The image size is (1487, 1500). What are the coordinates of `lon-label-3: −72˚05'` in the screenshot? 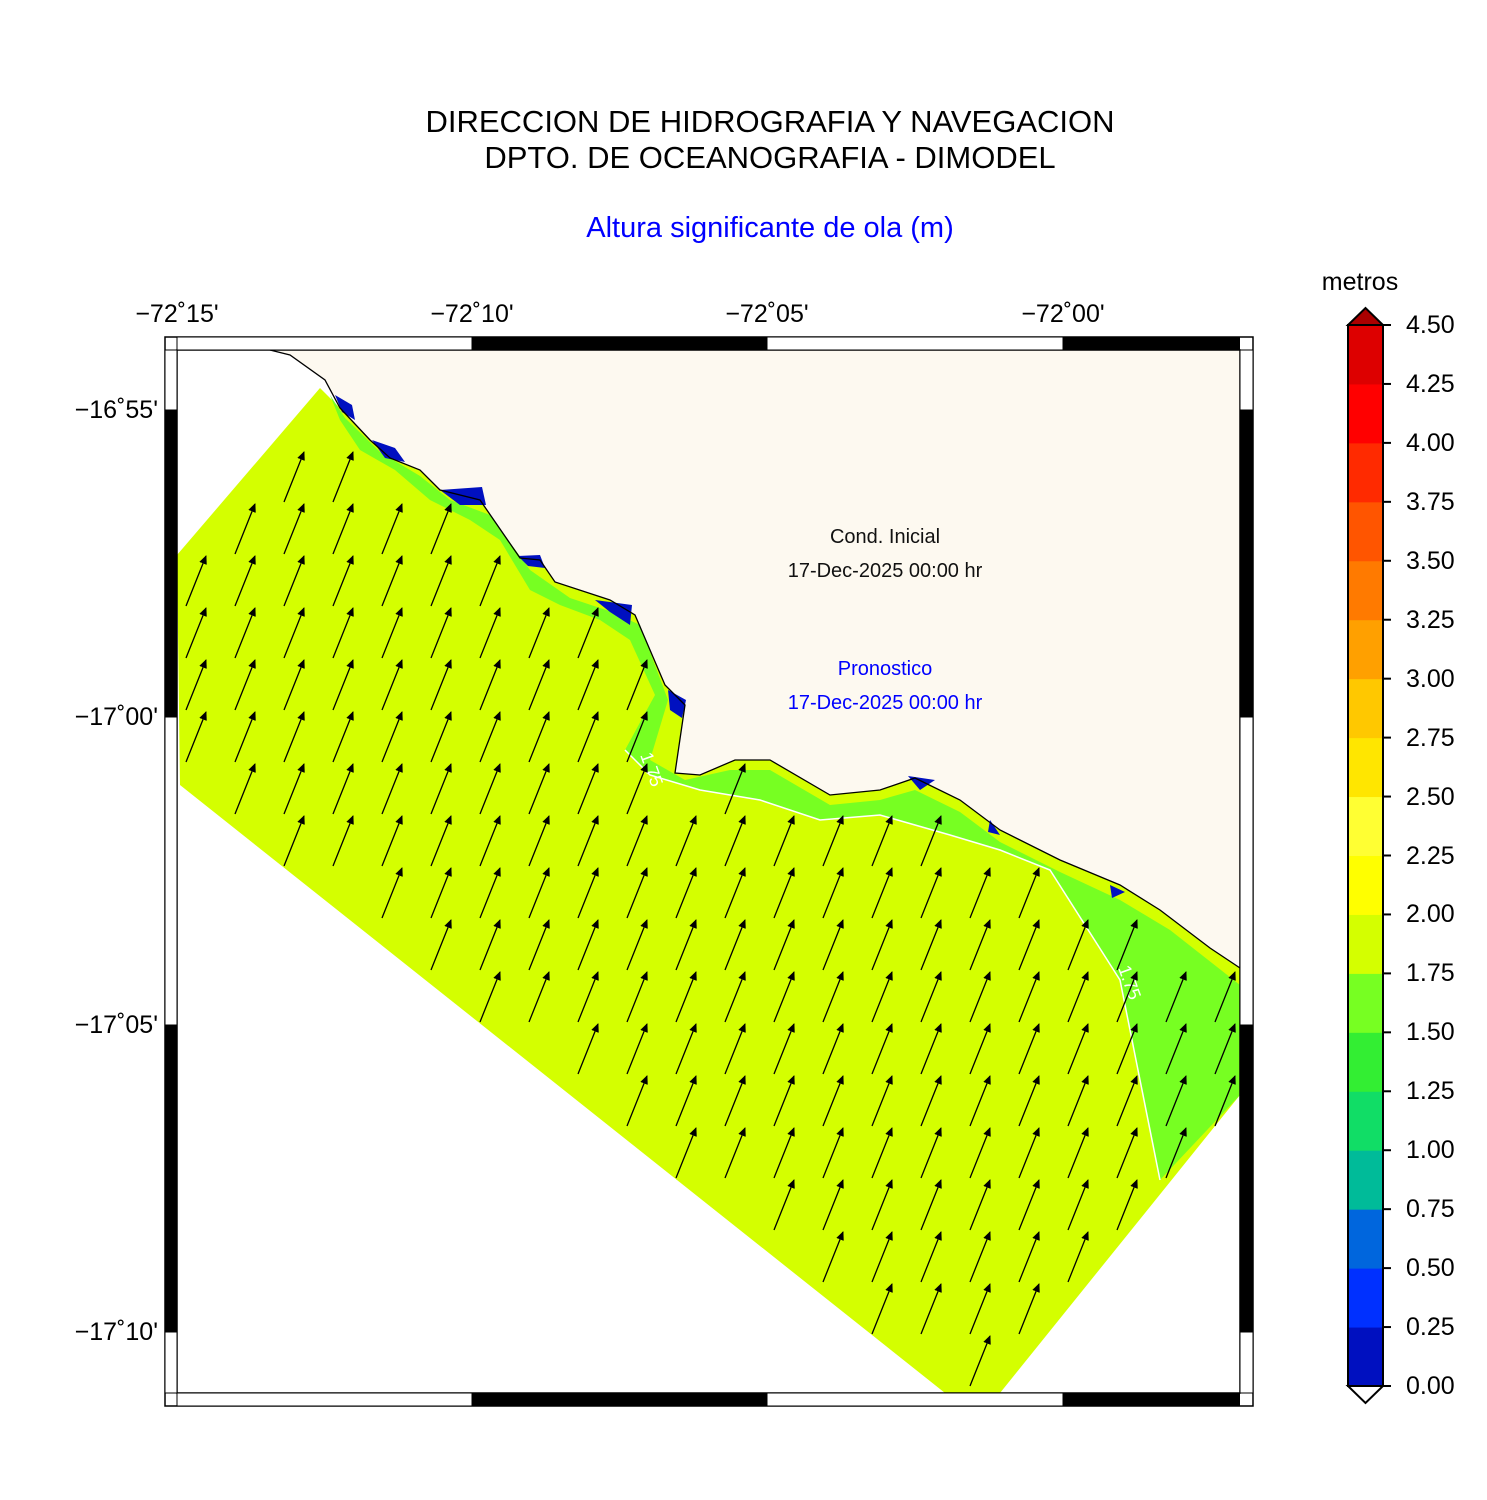 It's located at (767, 314).